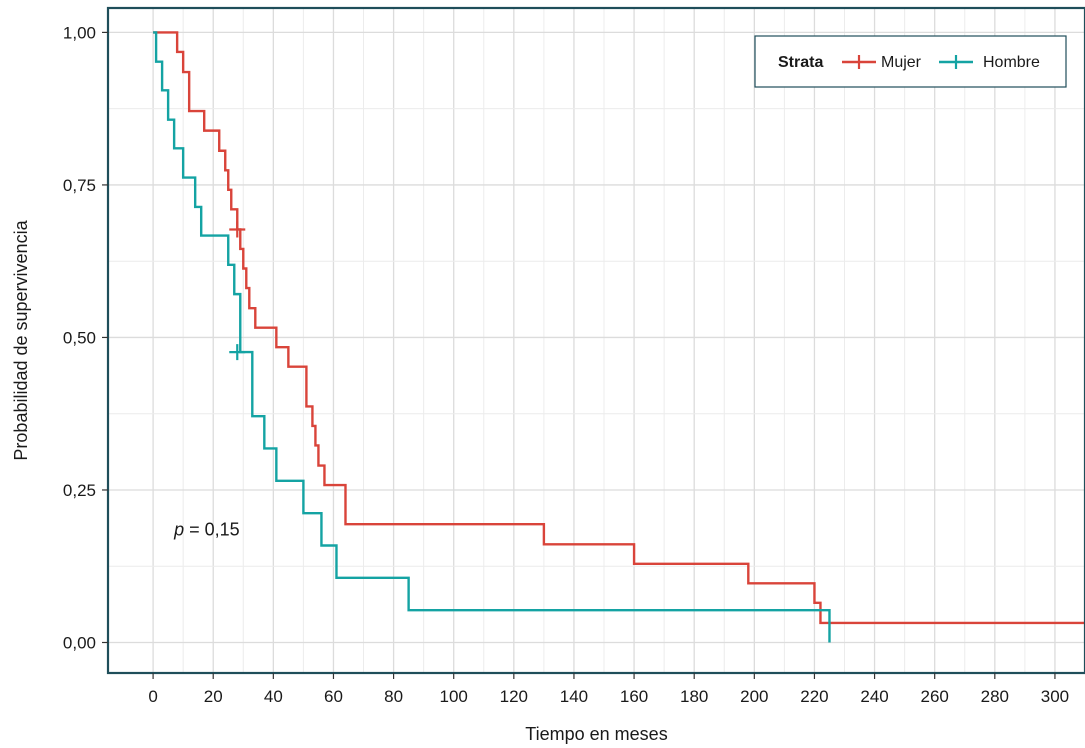 The height and width of the screenshot is (748, 1085). I want to click on x-tick-label: 260, so click(935, 696).